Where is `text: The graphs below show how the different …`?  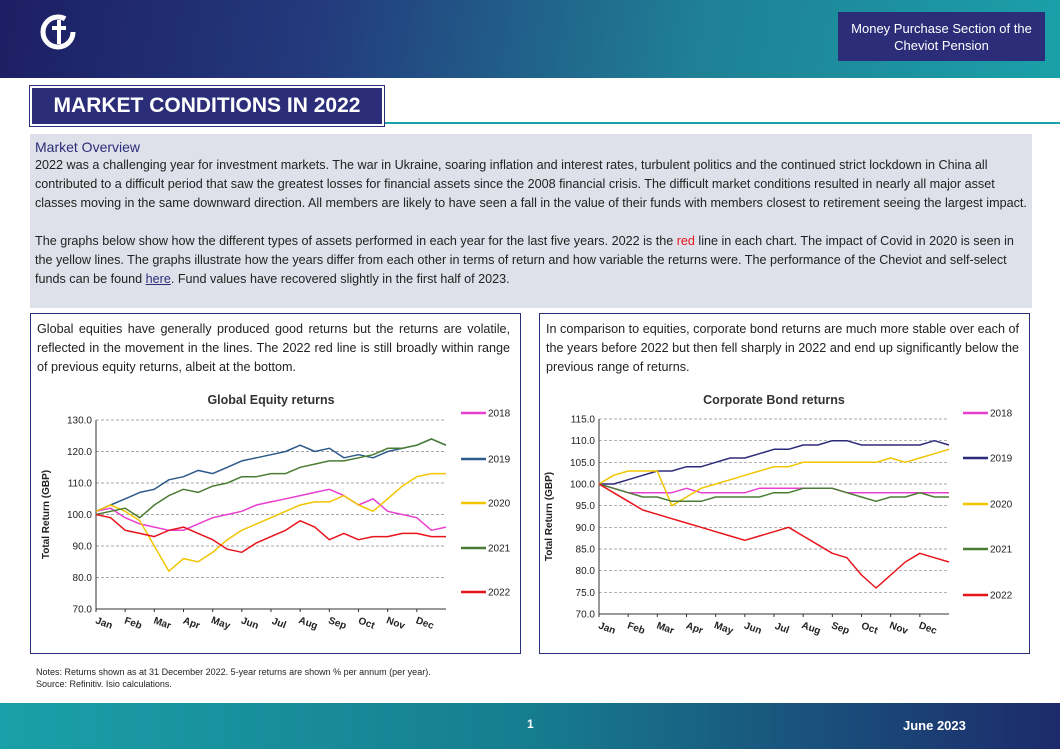 text: The graphs below show how the different … is located at coordinates (356, 241).